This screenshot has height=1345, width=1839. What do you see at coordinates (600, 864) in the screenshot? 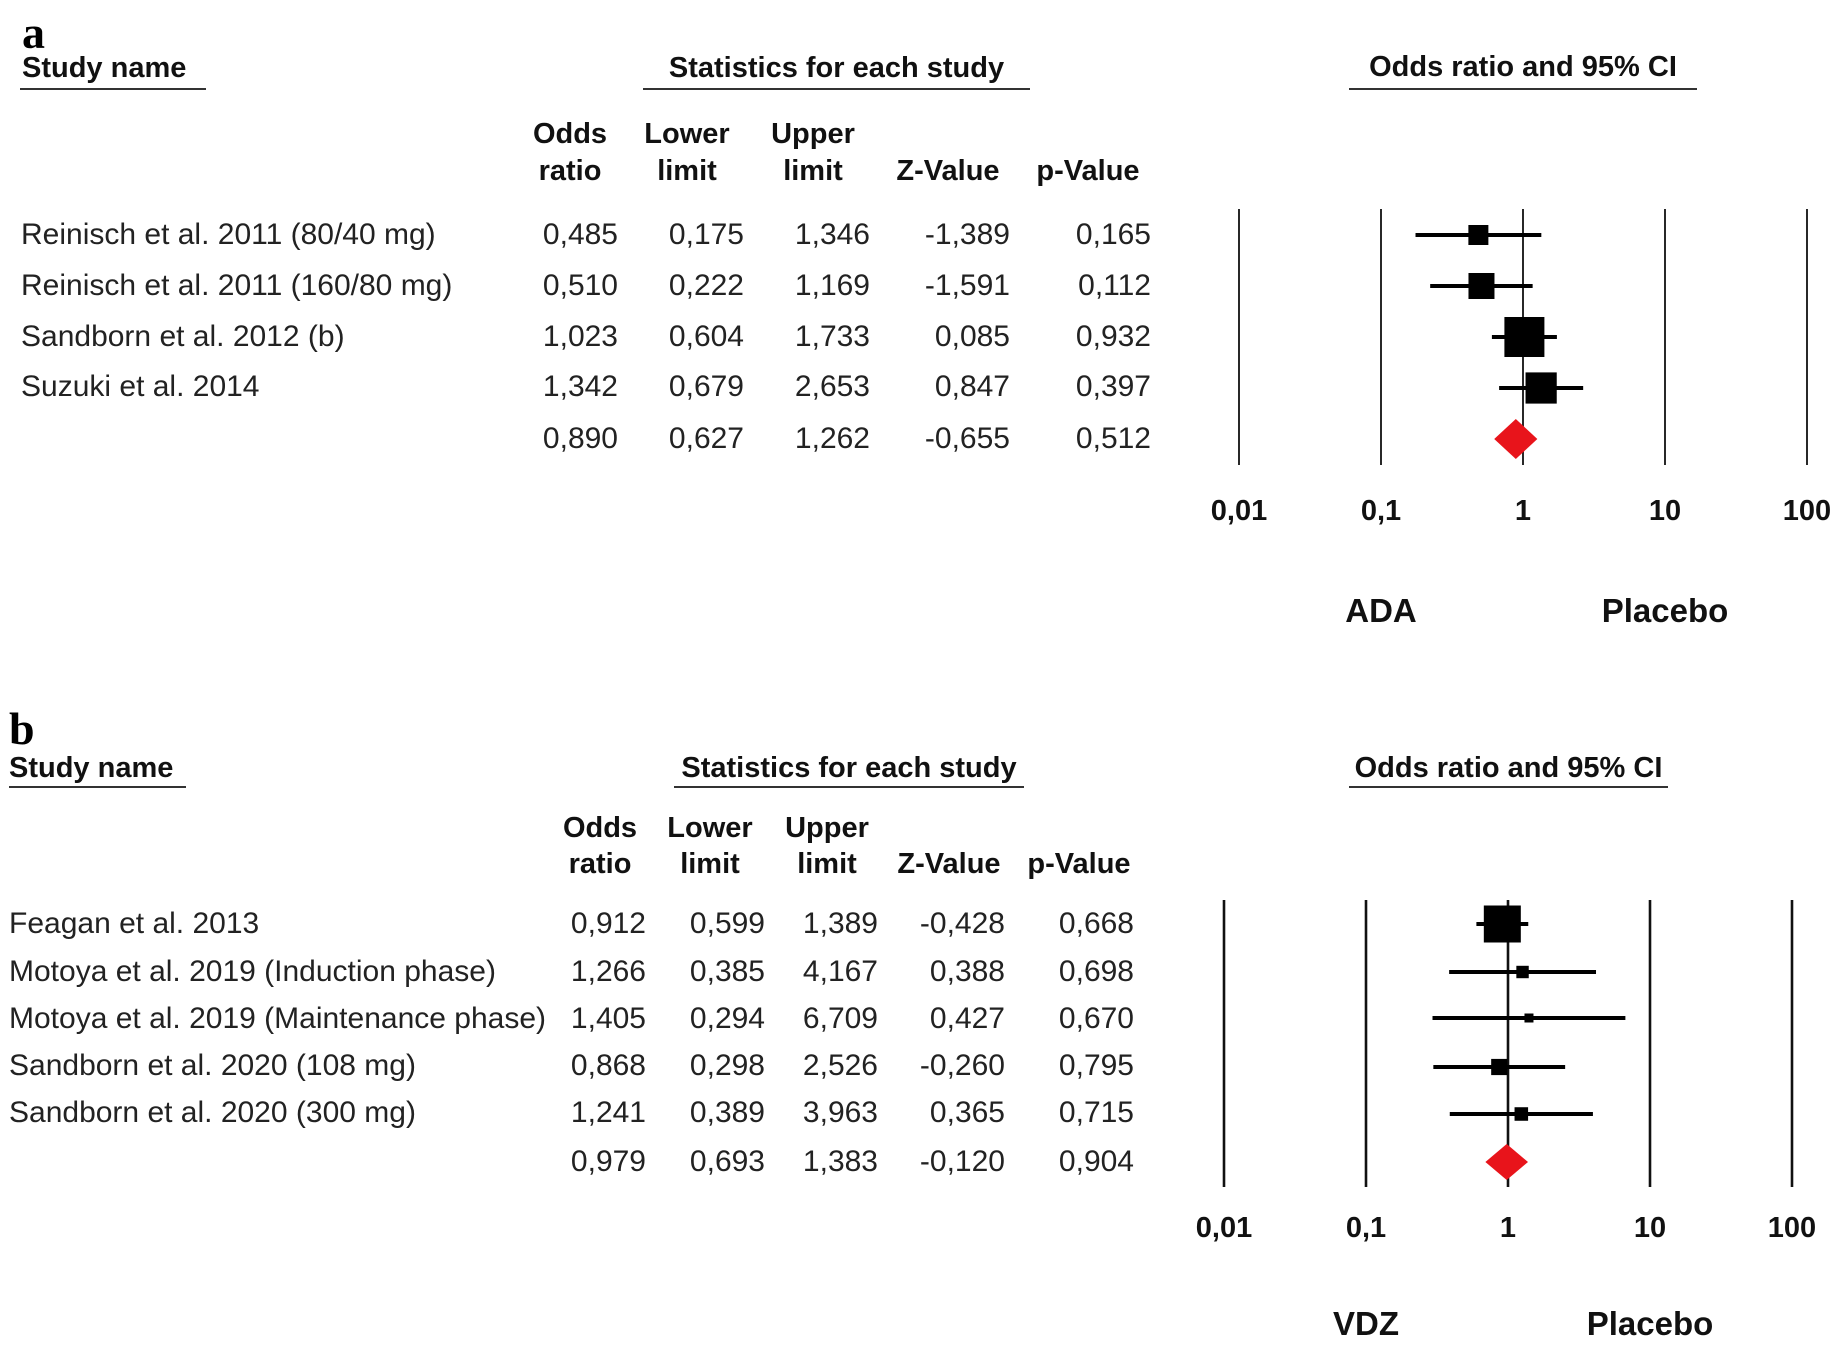
I see `col-header-odds-line2: ratio` at bounding box center [600, 864].